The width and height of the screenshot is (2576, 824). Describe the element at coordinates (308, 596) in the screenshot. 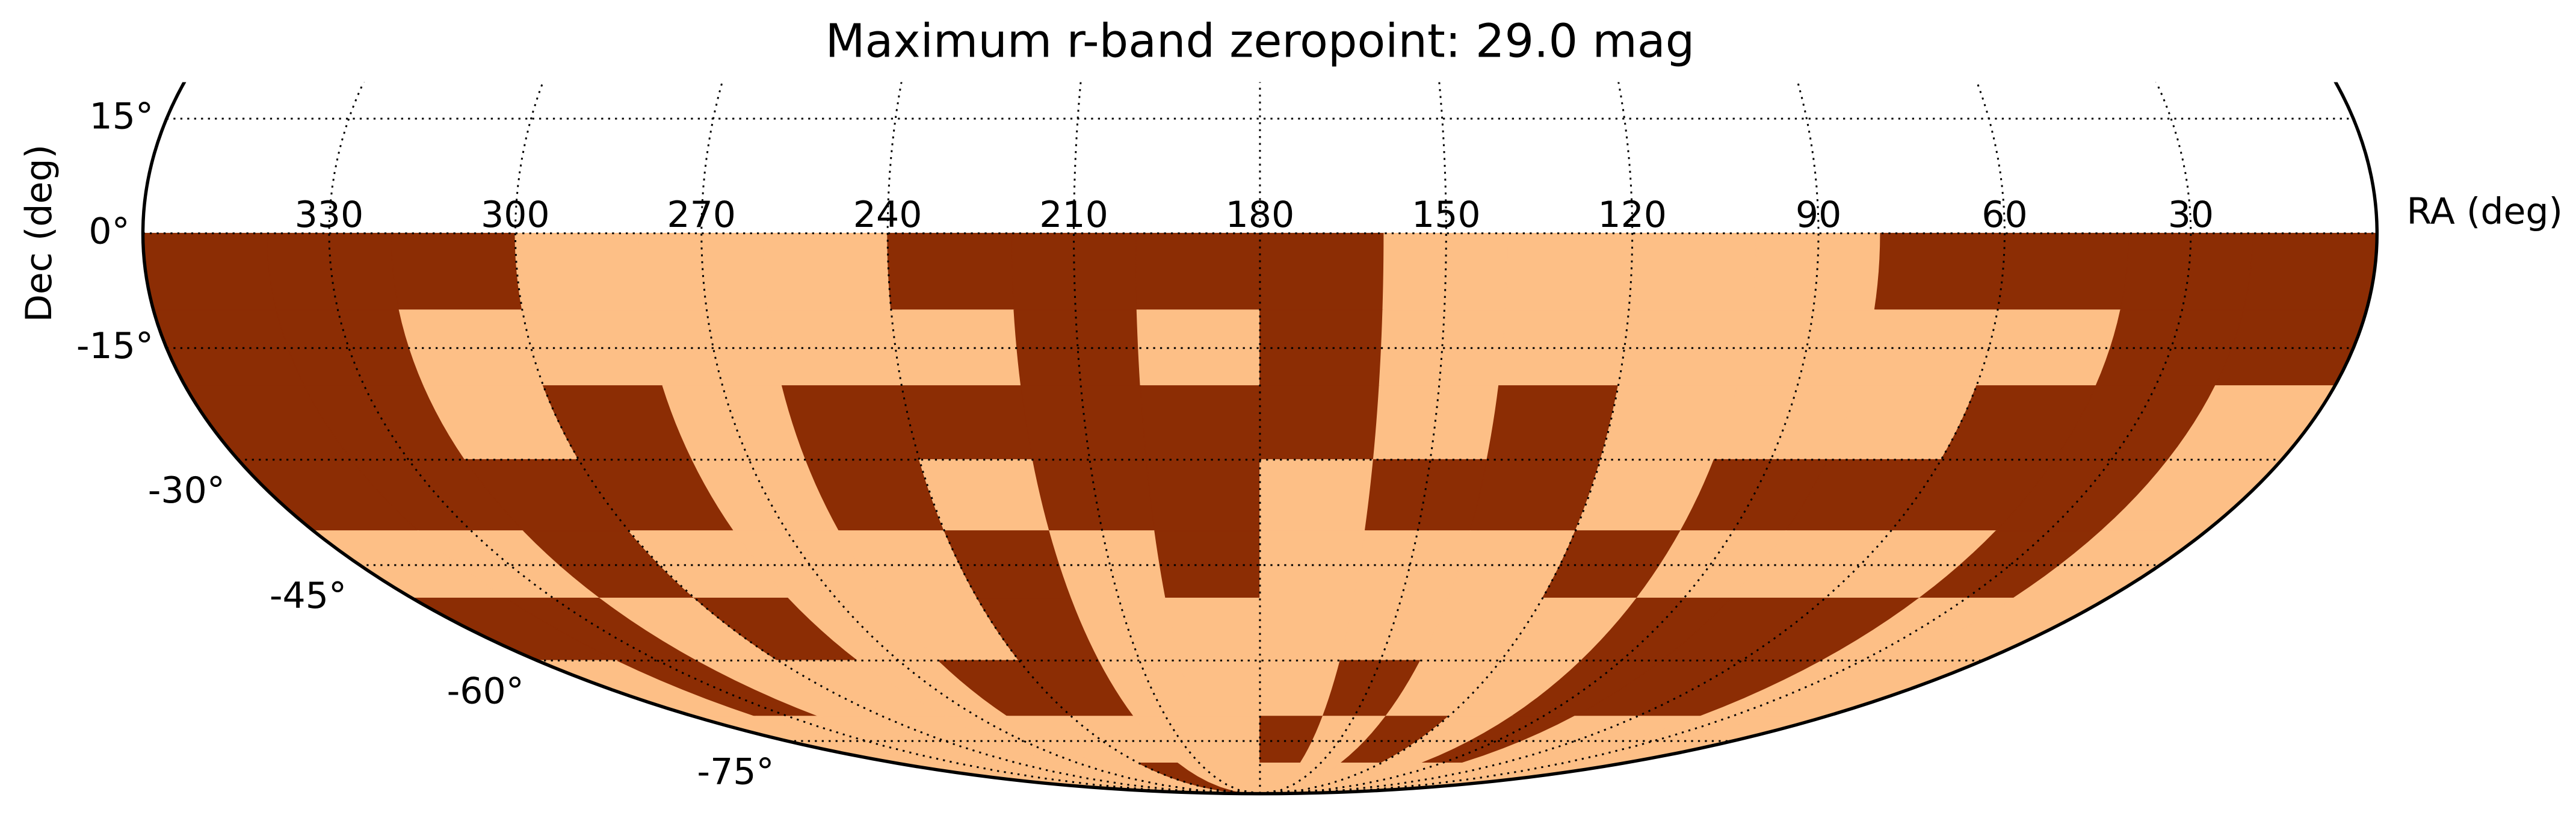

I see `y-tick-label: -45°` at that location.